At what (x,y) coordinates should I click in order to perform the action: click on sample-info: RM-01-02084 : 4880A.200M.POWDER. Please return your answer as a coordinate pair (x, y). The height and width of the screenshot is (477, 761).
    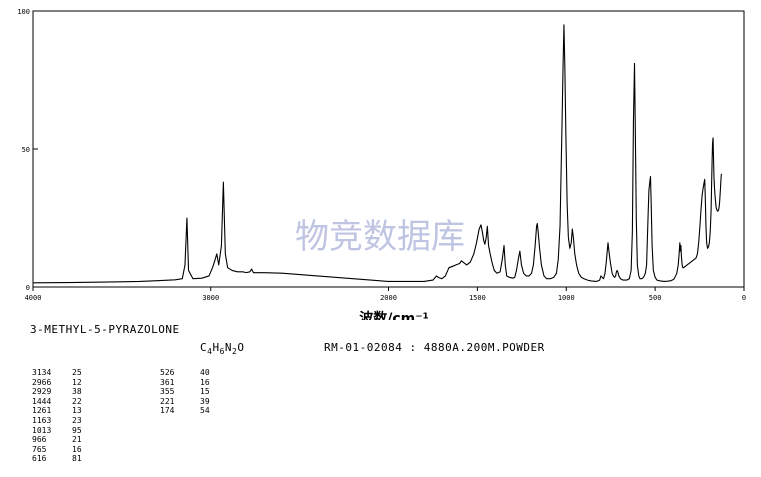
    Looking at the image, I should click on (434, 347).